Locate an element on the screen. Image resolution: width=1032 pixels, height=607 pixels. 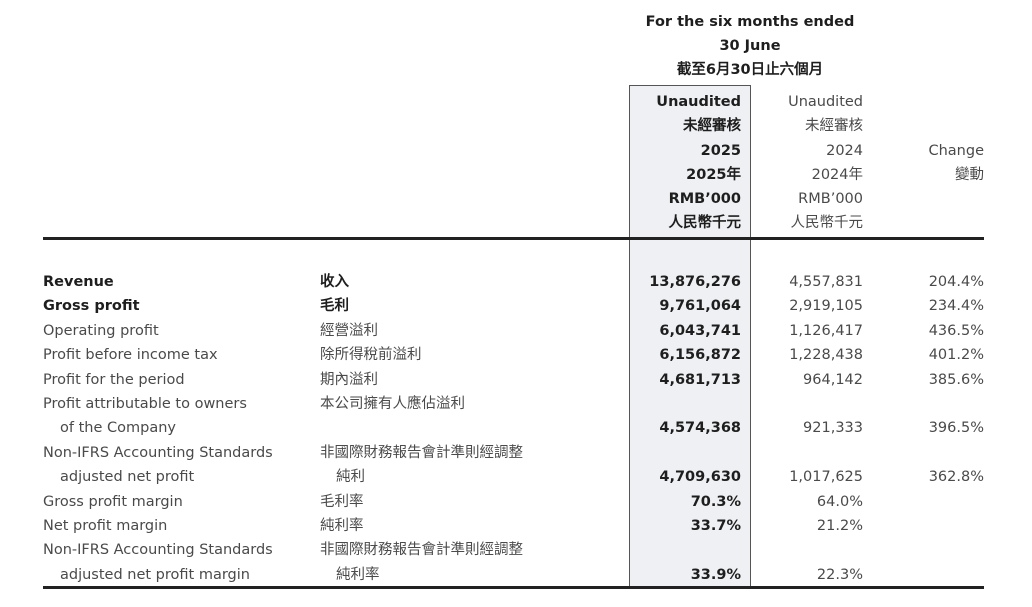
row-label-zh: 經營溢利 is located at coordinates (349, 330).